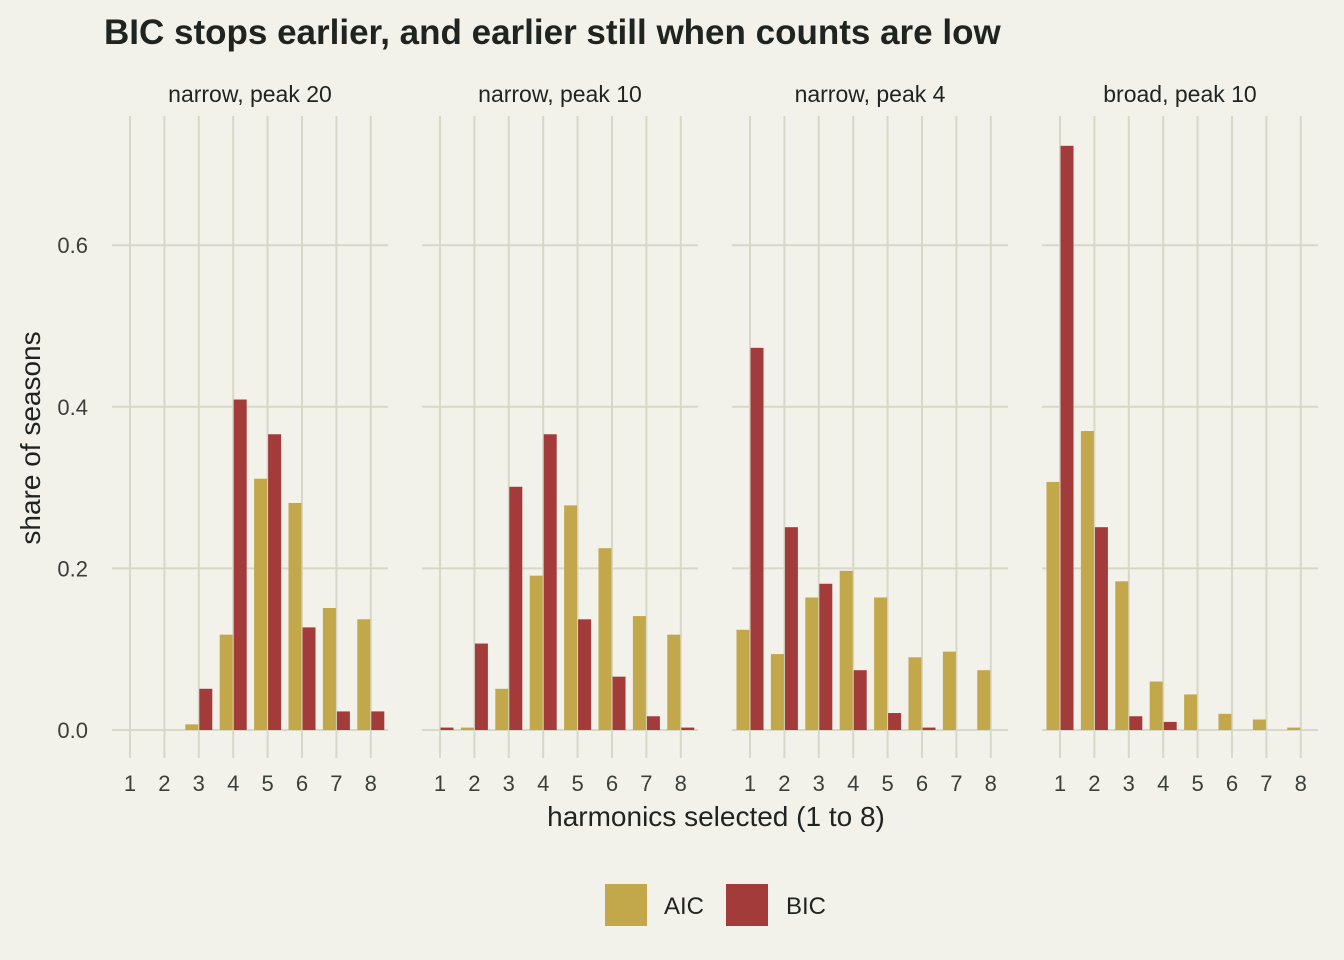 This screenshot has height=960, width=1344. I want to click on y-tick-label: 0.6, so click(72, 245).